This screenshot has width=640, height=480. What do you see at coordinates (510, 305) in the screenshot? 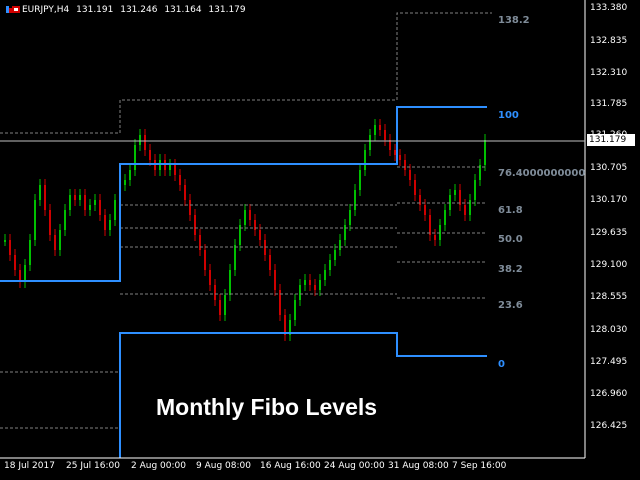
I see `fibo-label-23: 23.6` at bounding box center [510, 305].